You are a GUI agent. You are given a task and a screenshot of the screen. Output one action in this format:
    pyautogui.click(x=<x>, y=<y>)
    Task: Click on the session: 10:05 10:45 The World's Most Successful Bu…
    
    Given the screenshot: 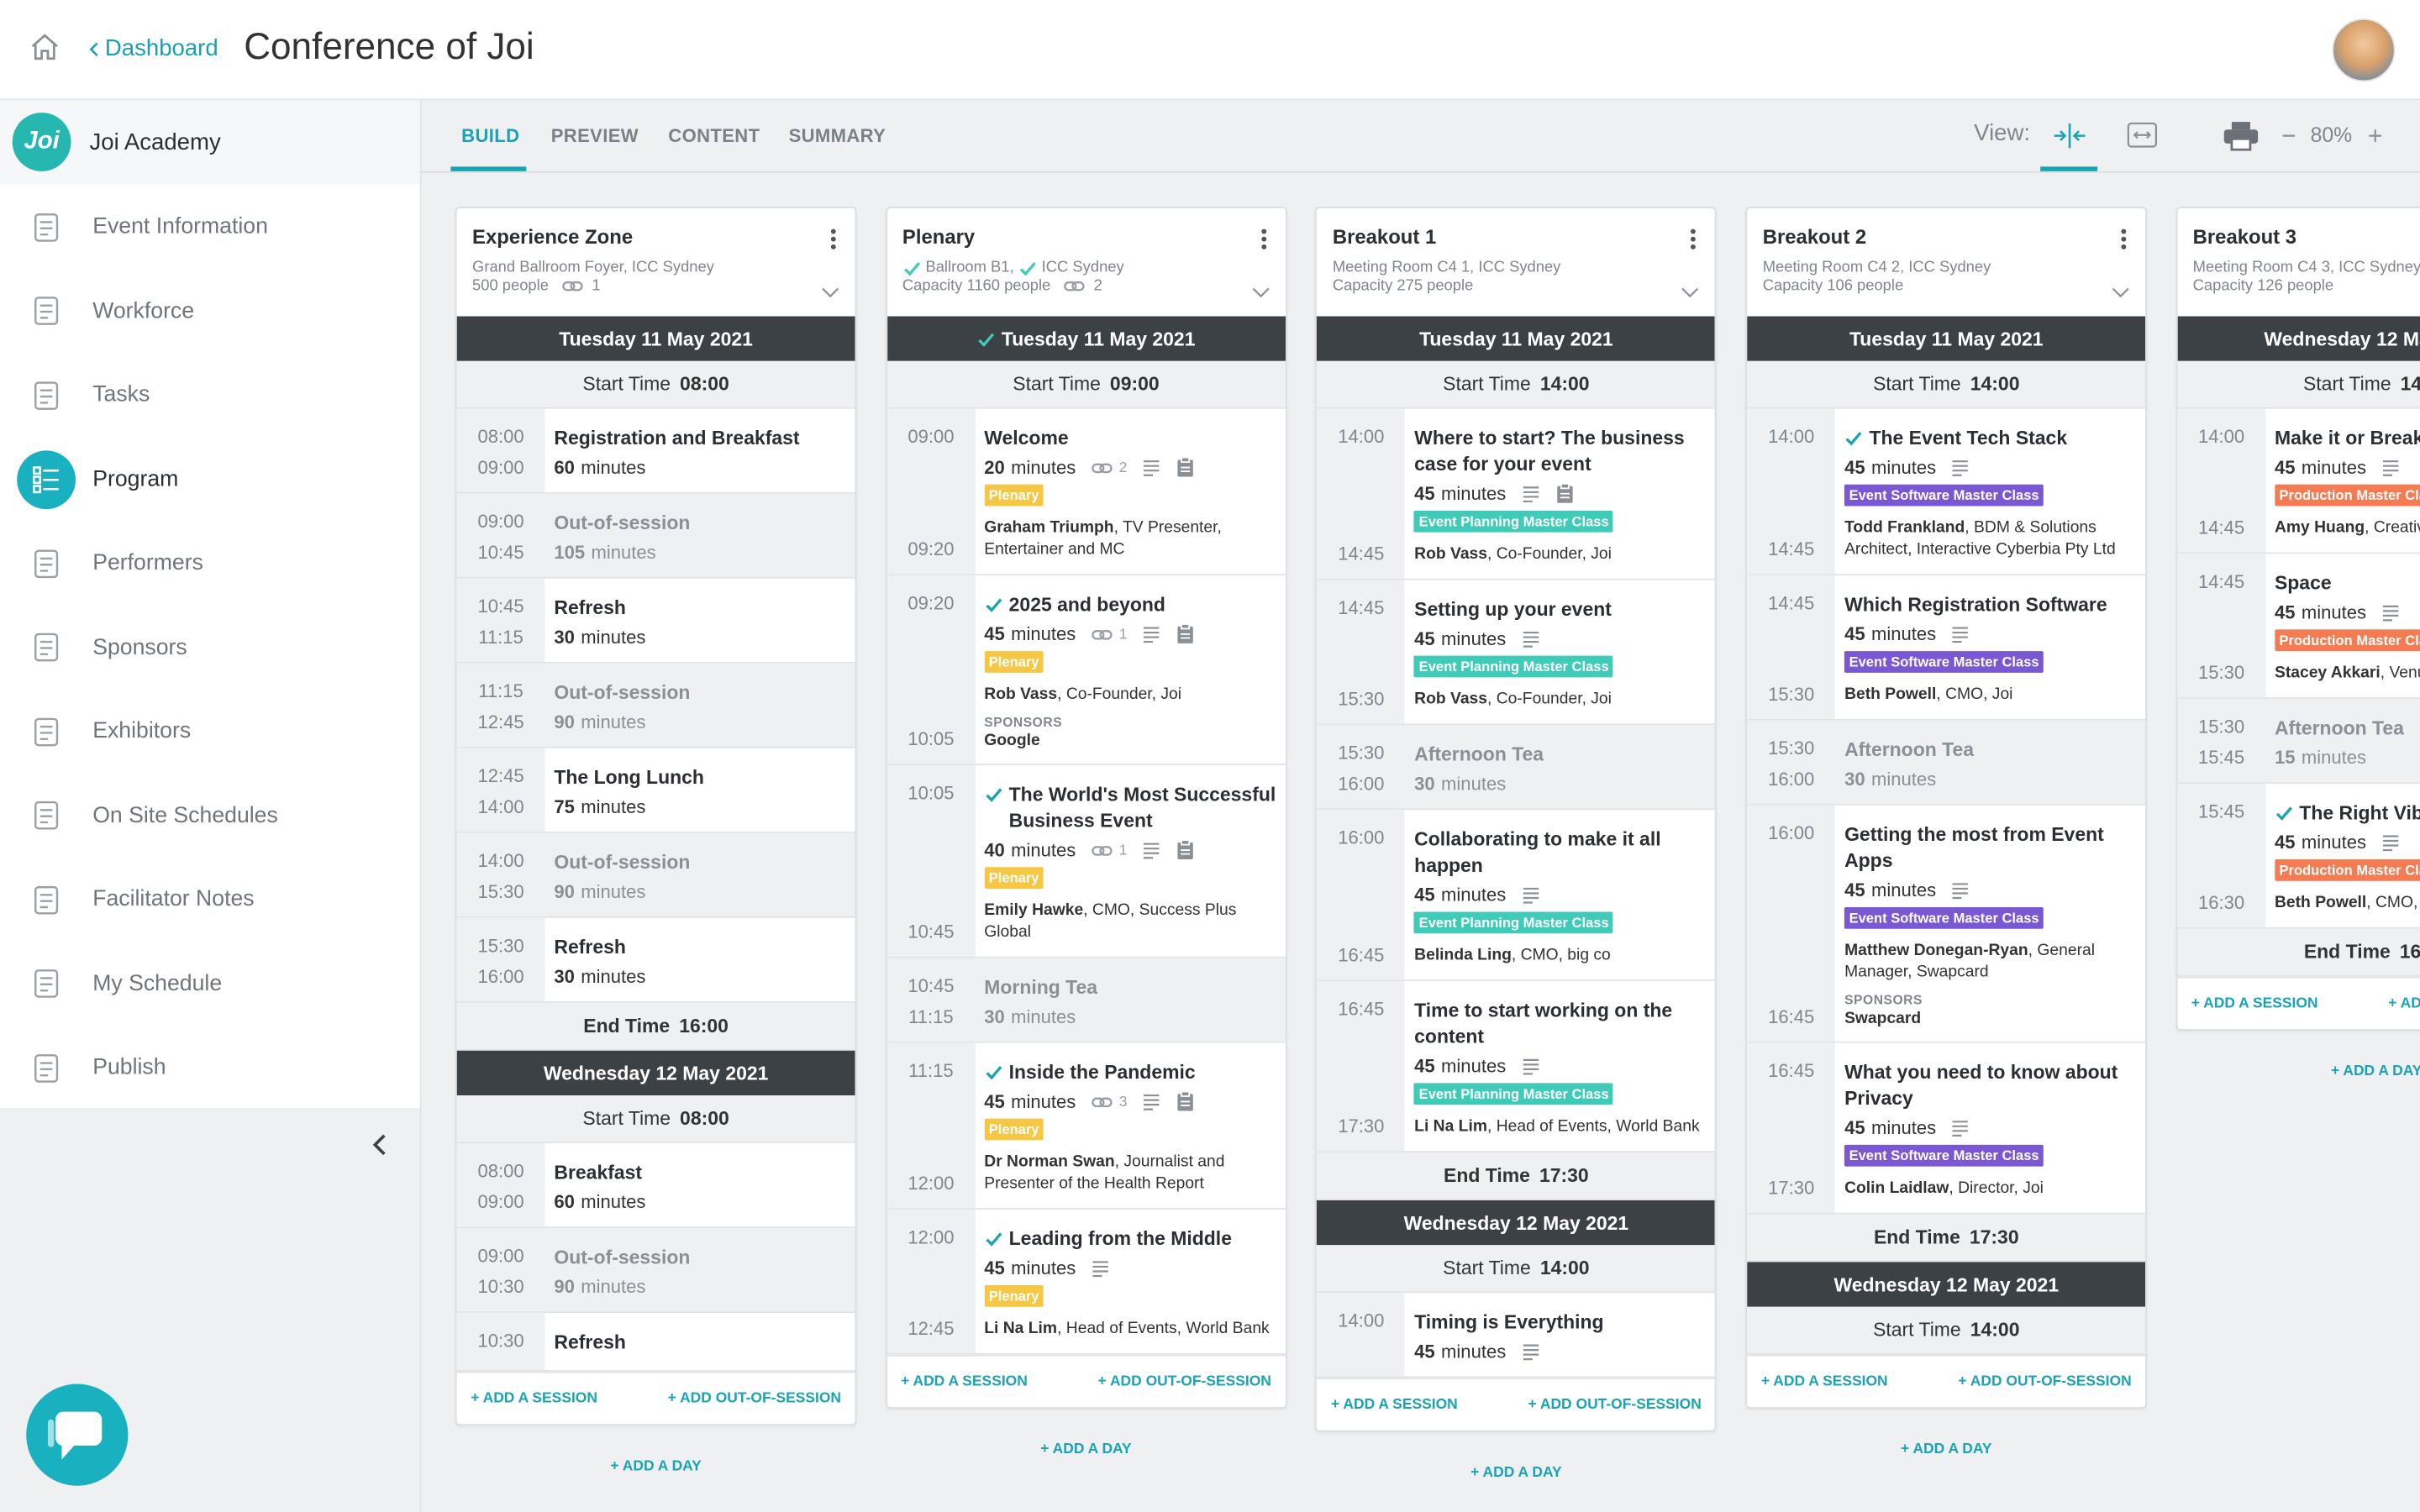 What is the action you would take?
    pyautogui.click(x=1086, y=861)
    